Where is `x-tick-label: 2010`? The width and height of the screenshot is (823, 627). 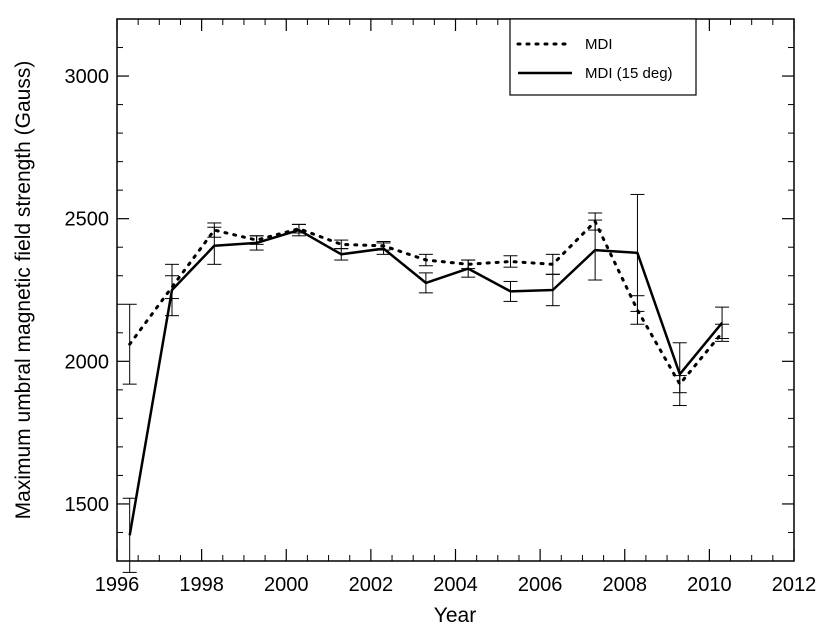
x-tick-label: 2010 is located at coordinates (709, 585).